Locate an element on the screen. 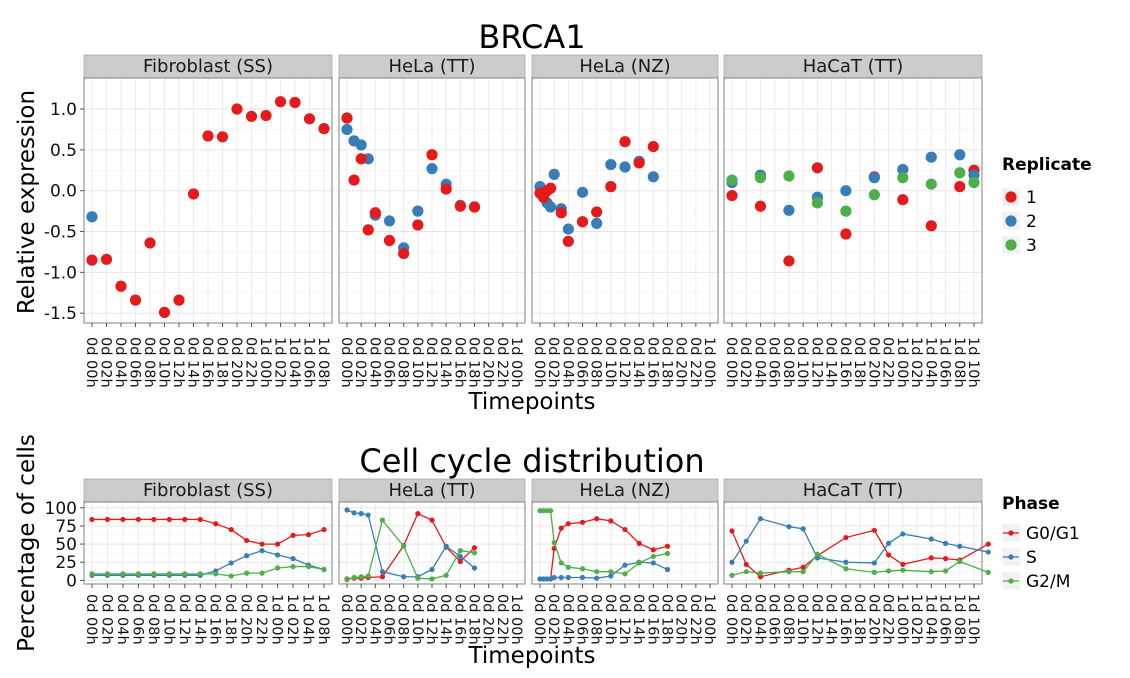  series-g2-m is located at coordinates (411, 550).